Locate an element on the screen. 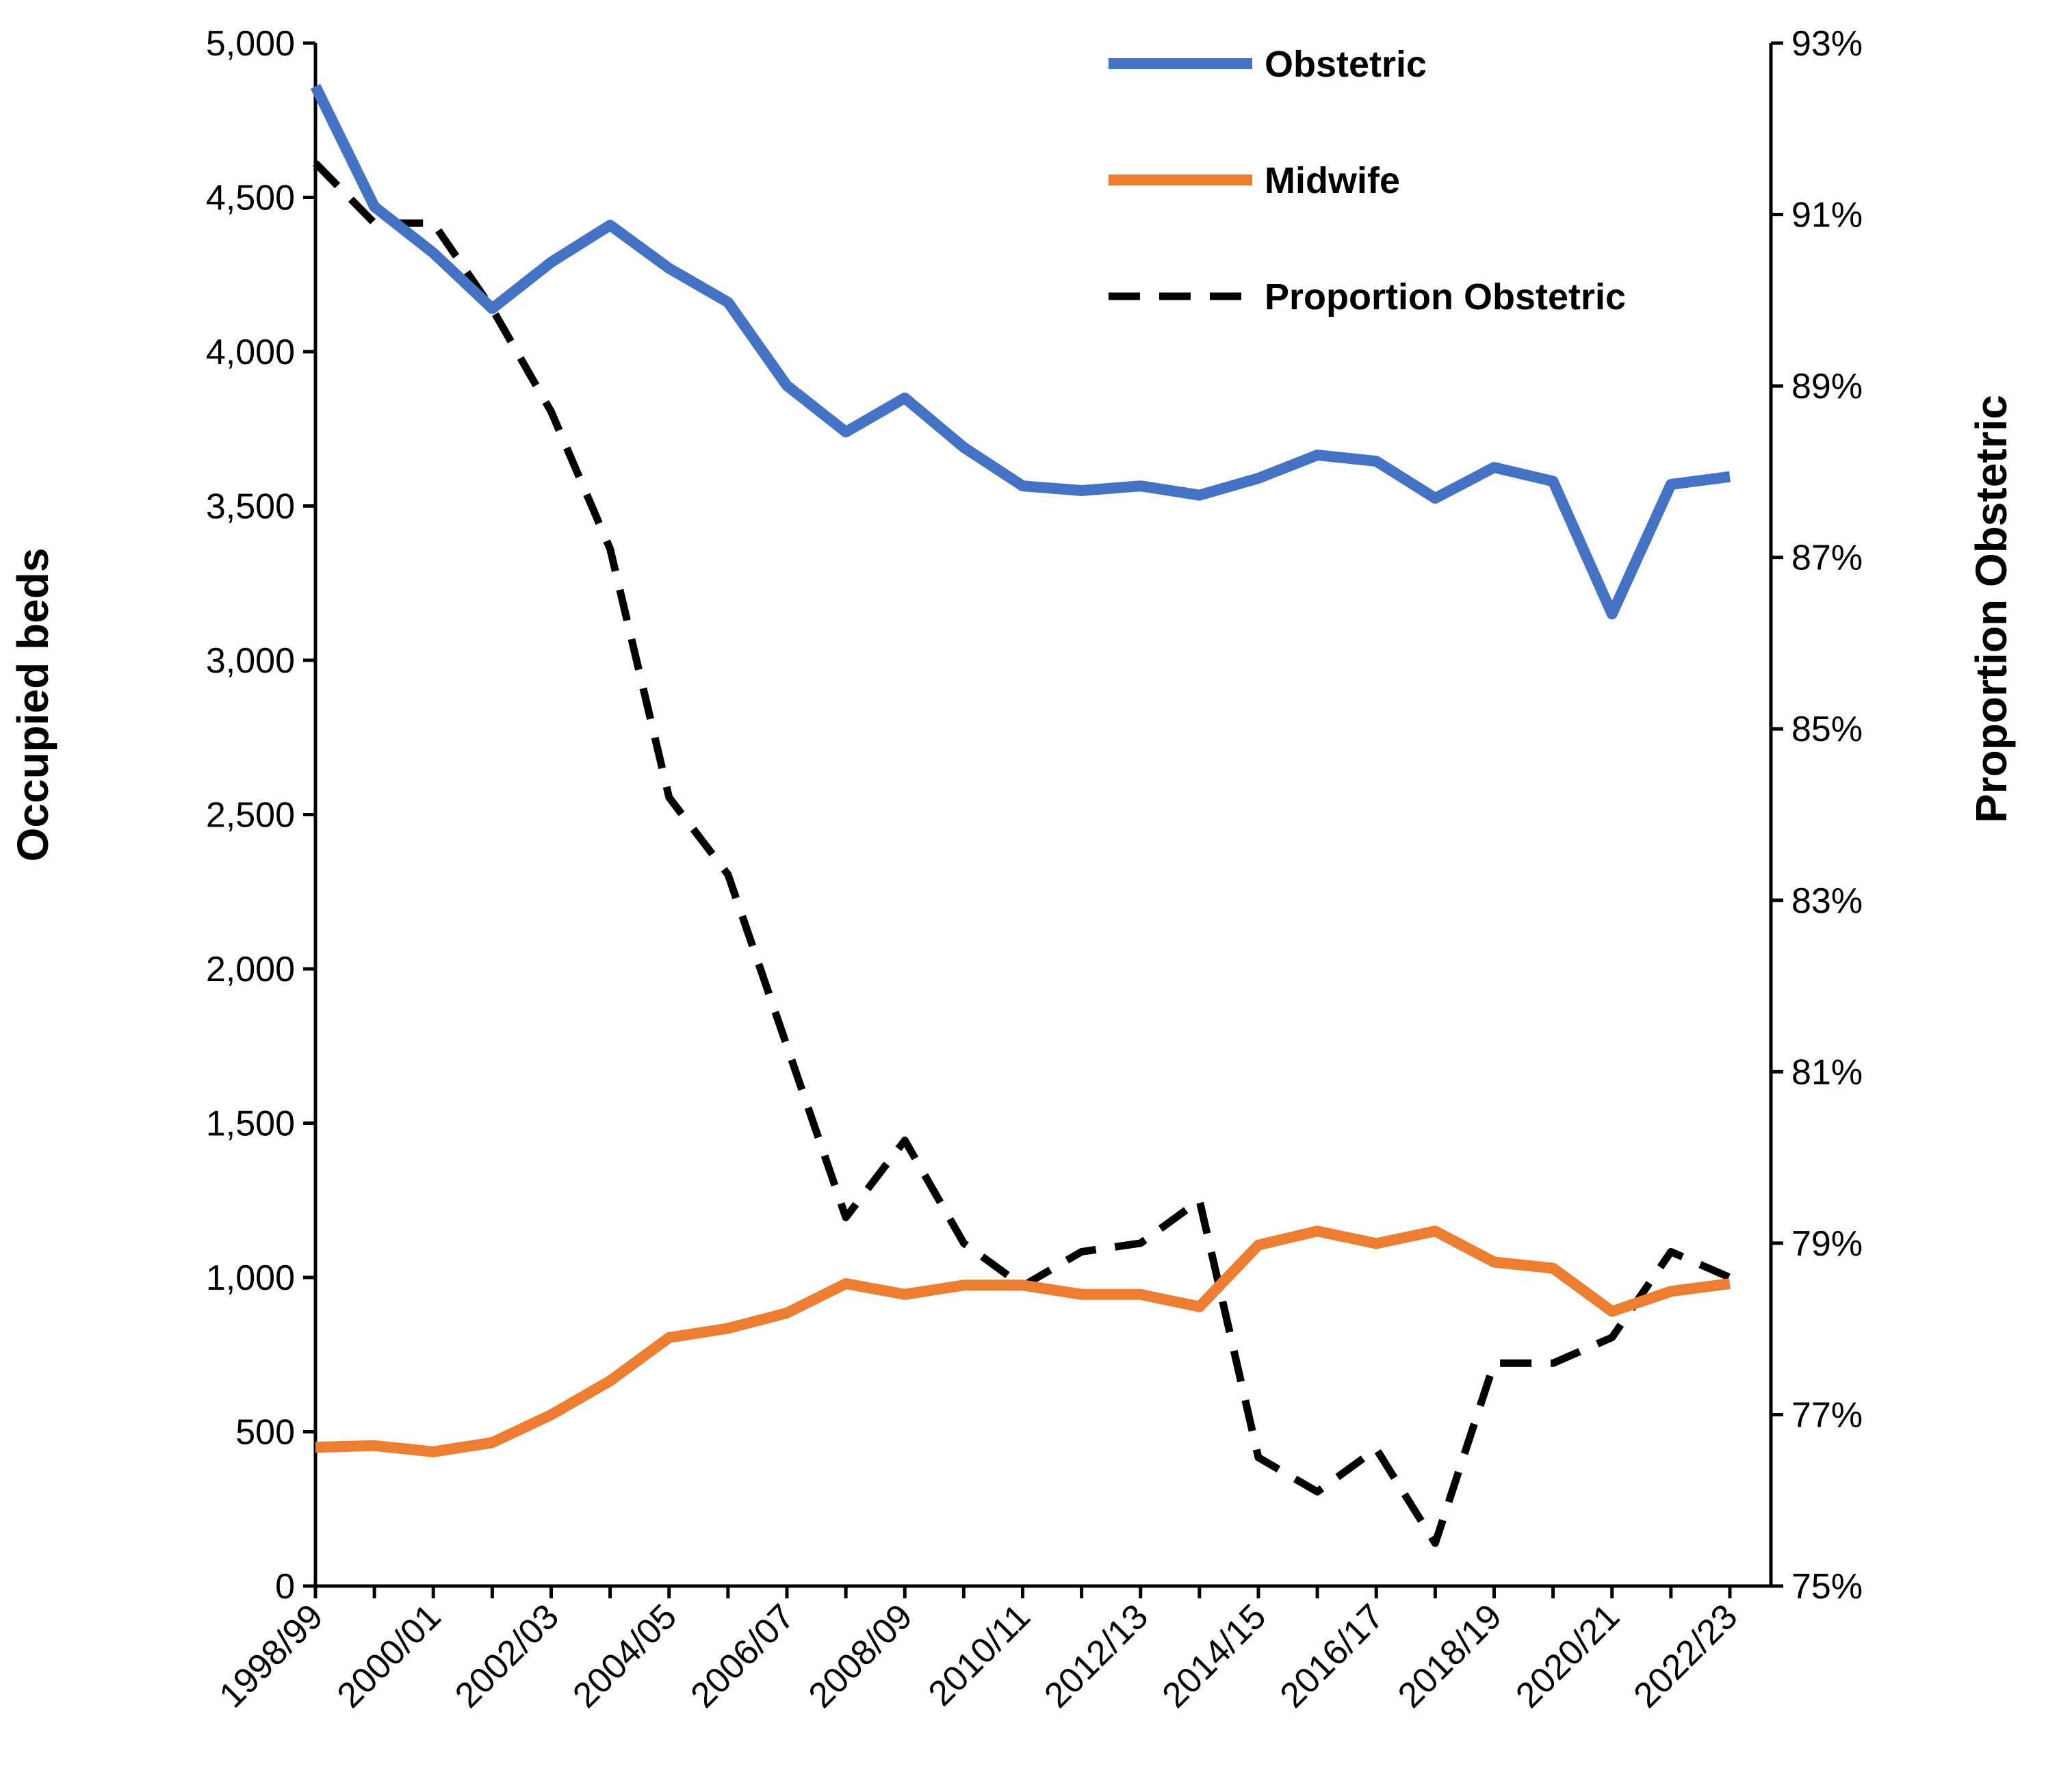 Image resolution: width=2046 pixels, height=1792 pixels. left-tick-label: 5,000 is located at coordinates (250, 44).